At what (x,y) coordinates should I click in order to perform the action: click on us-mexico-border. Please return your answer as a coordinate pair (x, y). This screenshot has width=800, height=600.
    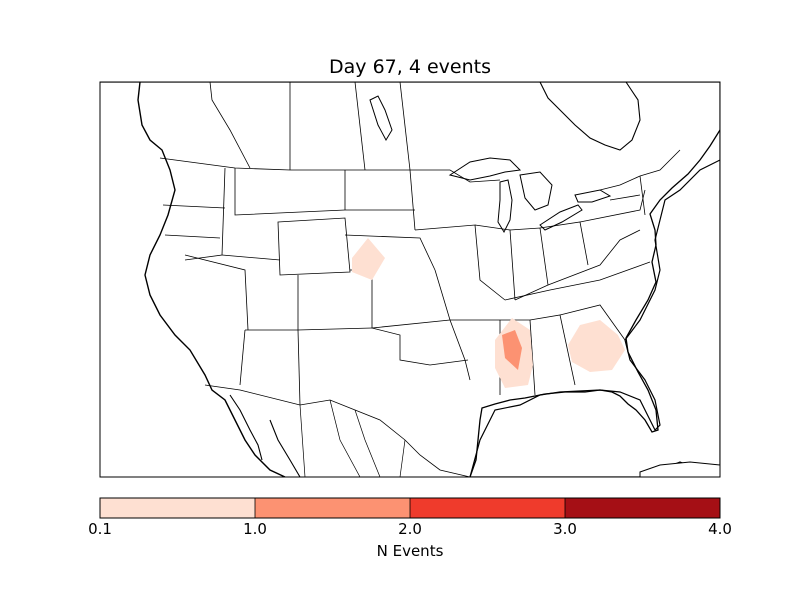
    Looking at the image, I should click on (337, 430).